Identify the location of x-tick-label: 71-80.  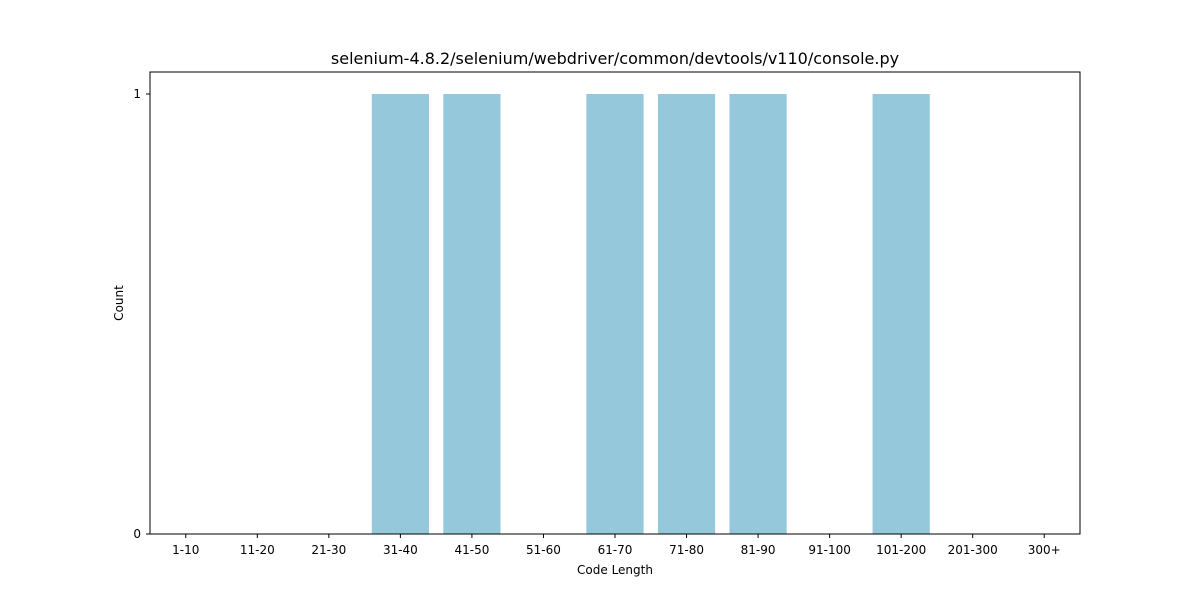
(686, 550).